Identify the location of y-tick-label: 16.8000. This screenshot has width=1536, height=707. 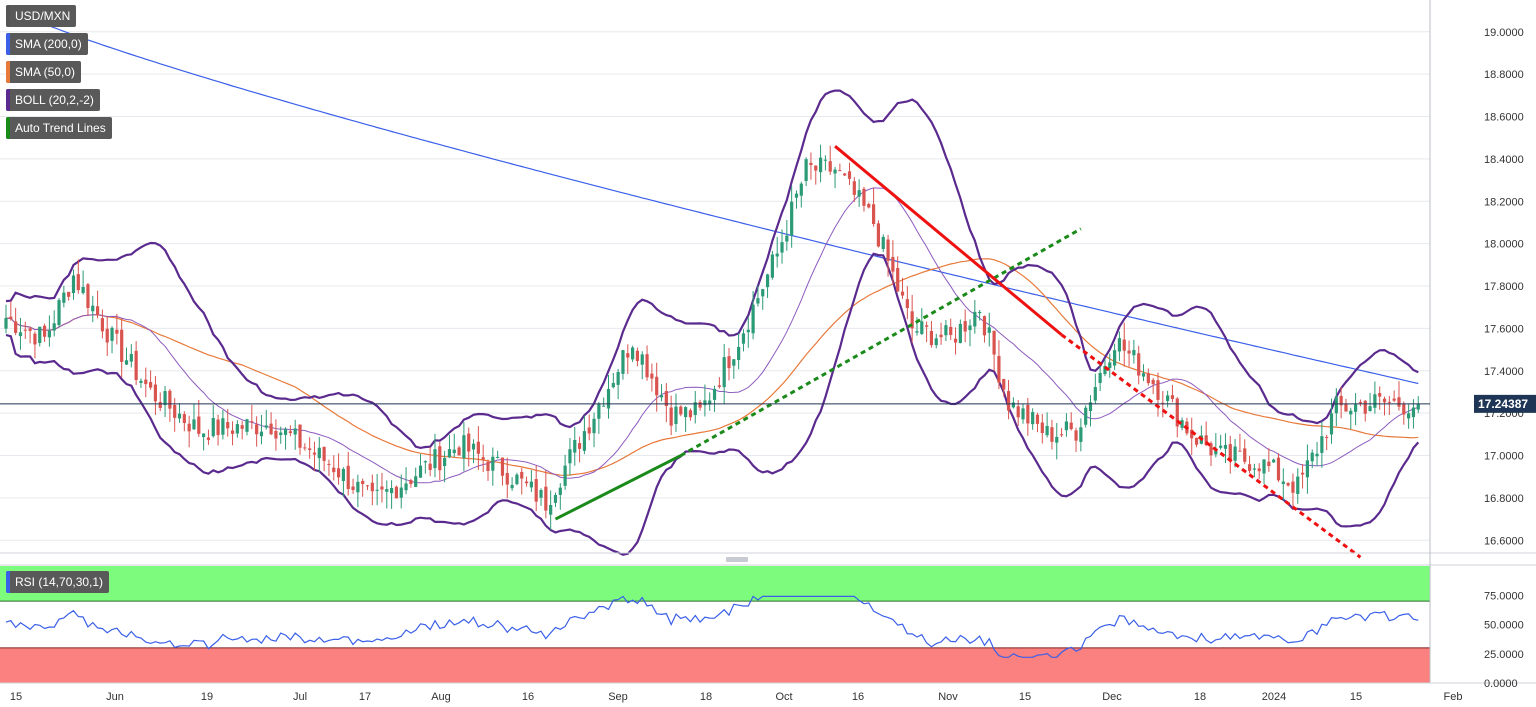
(1504, 499).